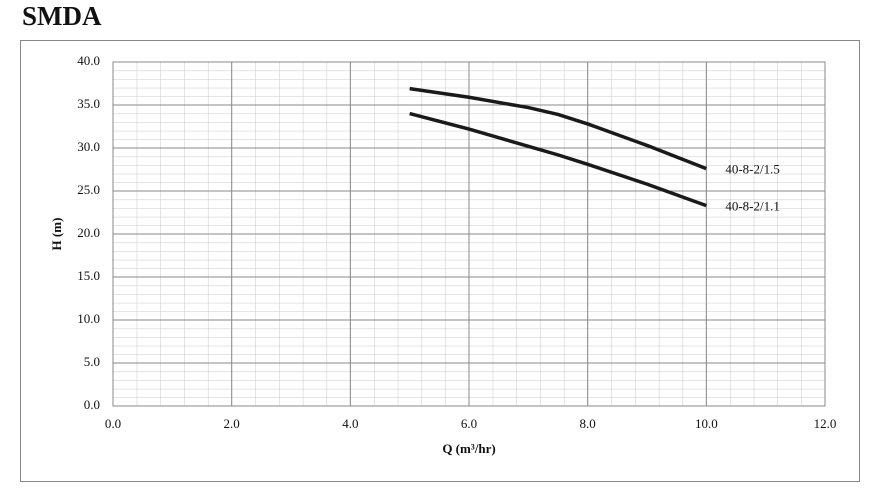 Image resolution: width=882 pixels, height=501 pixels. I want to click on x-tick-label: 12.0, so click(825, 423).